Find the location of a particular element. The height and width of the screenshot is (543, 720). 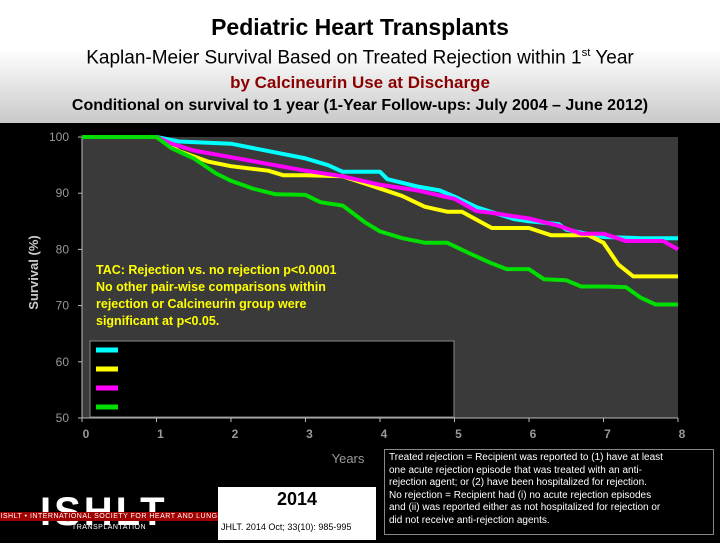

x-tick-label: 3 is located at coordinates (309, 434).